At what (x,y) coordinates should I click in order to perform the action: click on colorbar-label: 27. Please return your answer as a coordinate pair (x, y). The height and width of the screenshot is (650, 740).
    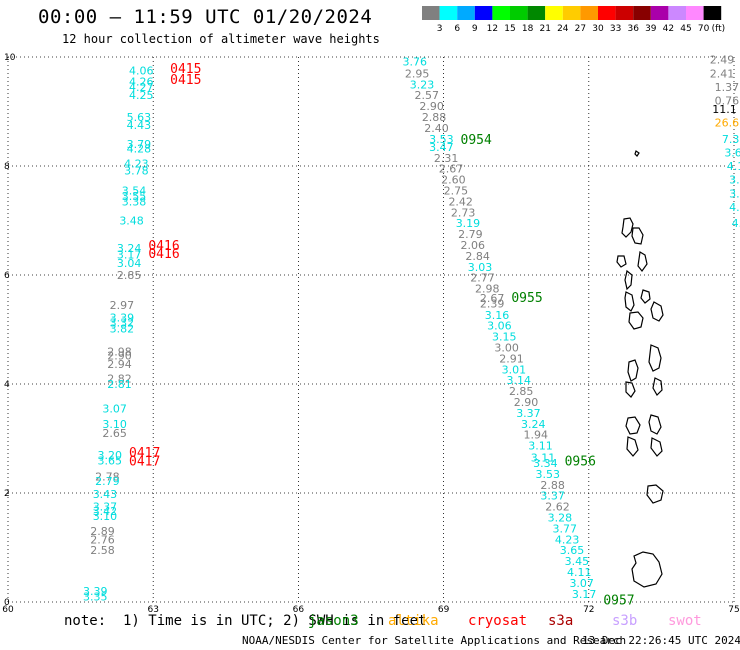
    Looking at the image, I should click on (580, 29).